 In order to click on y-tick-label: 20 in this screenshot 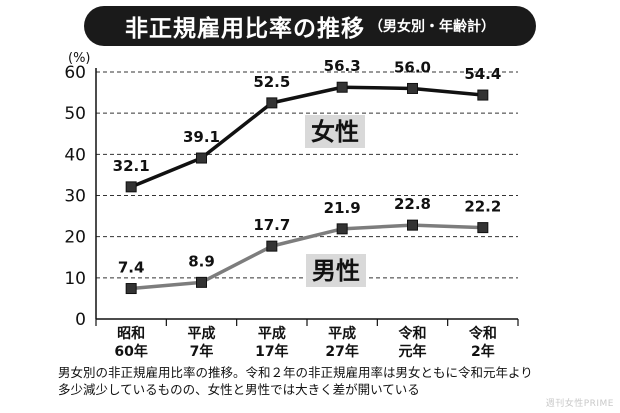, I will do `click(75, 238)`.